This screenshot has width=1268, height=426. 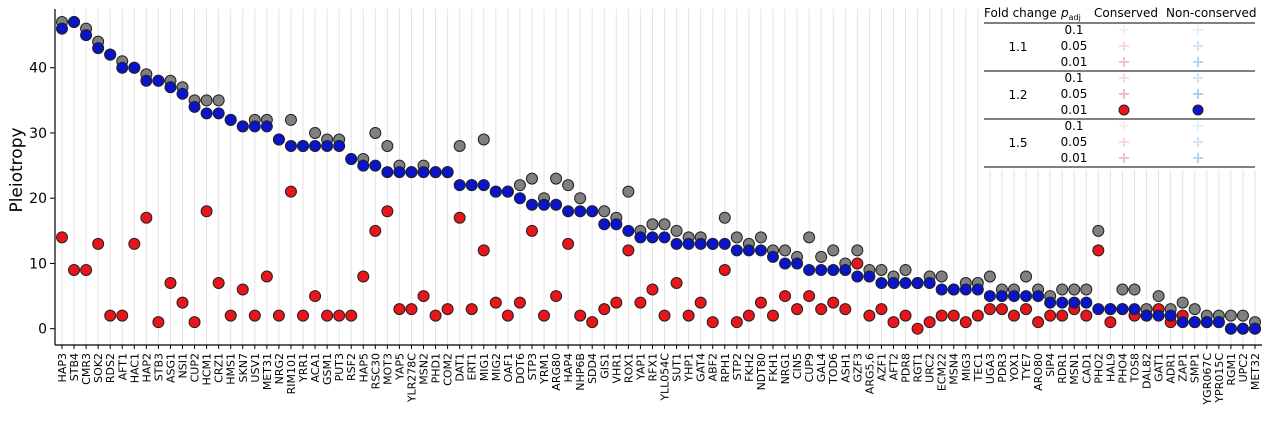 I want to click on x-tick-label: YOX1, so click(x=1014, y=368).